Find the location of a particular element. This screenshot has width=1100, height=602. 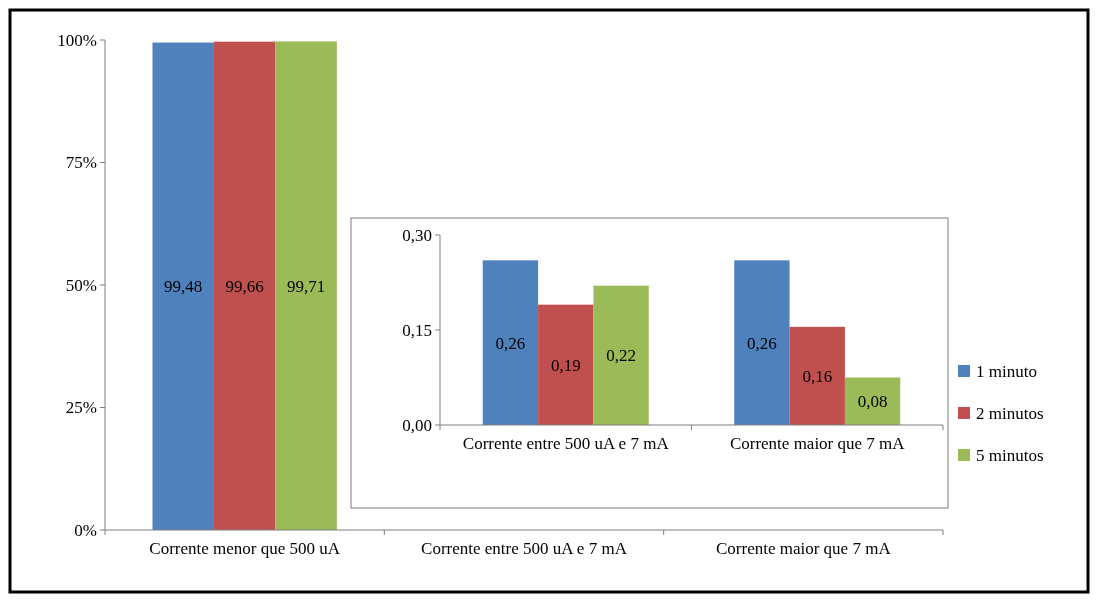

x-tick-label: Corrente menor que 500 uA is located at coordinates (245, 548).